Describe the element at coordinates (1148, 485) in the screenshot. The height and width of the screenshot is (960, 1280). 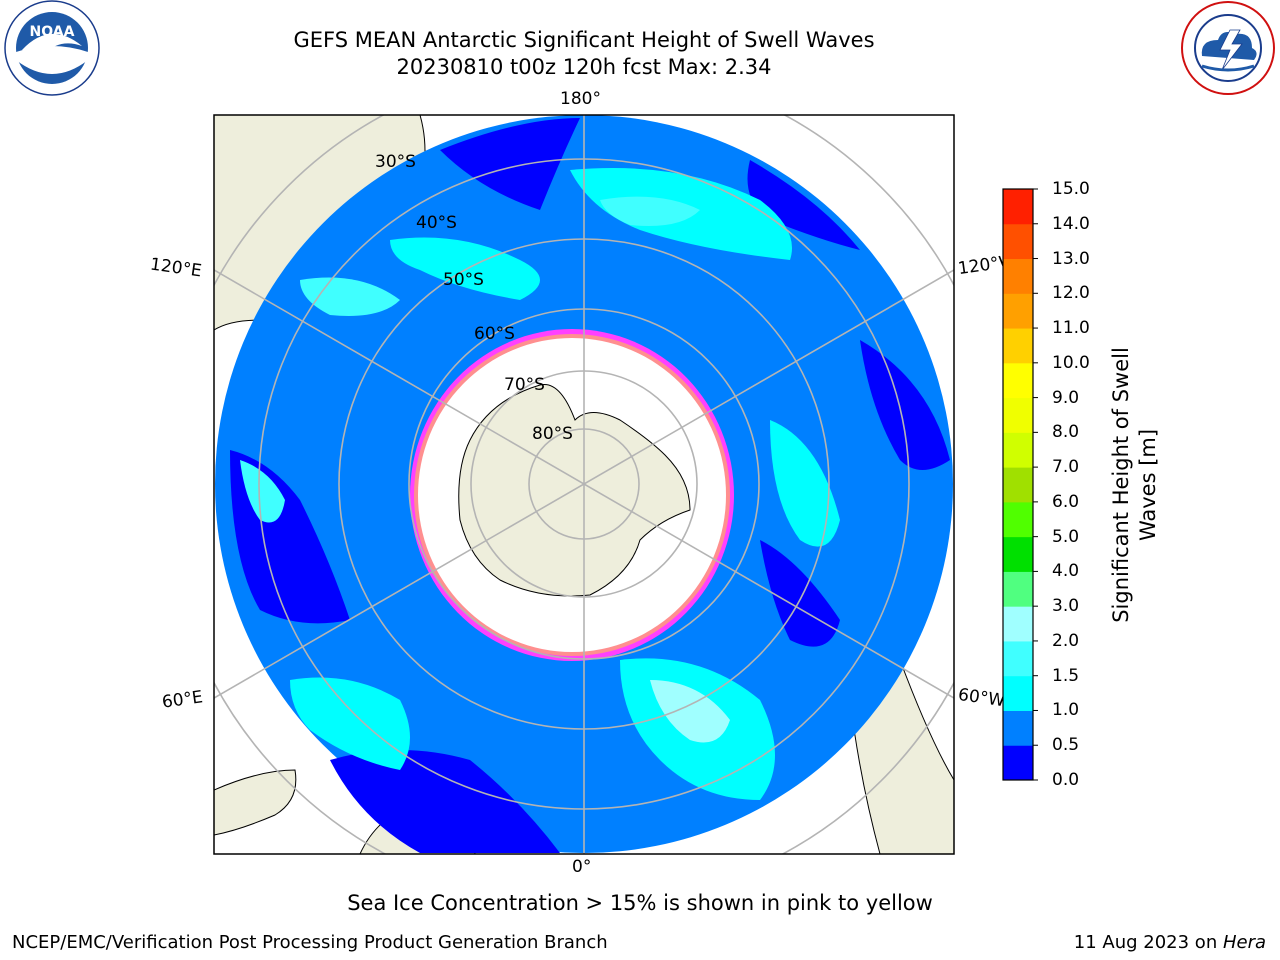
I see `colorbar-title-line2: Waves [m]` at that location.